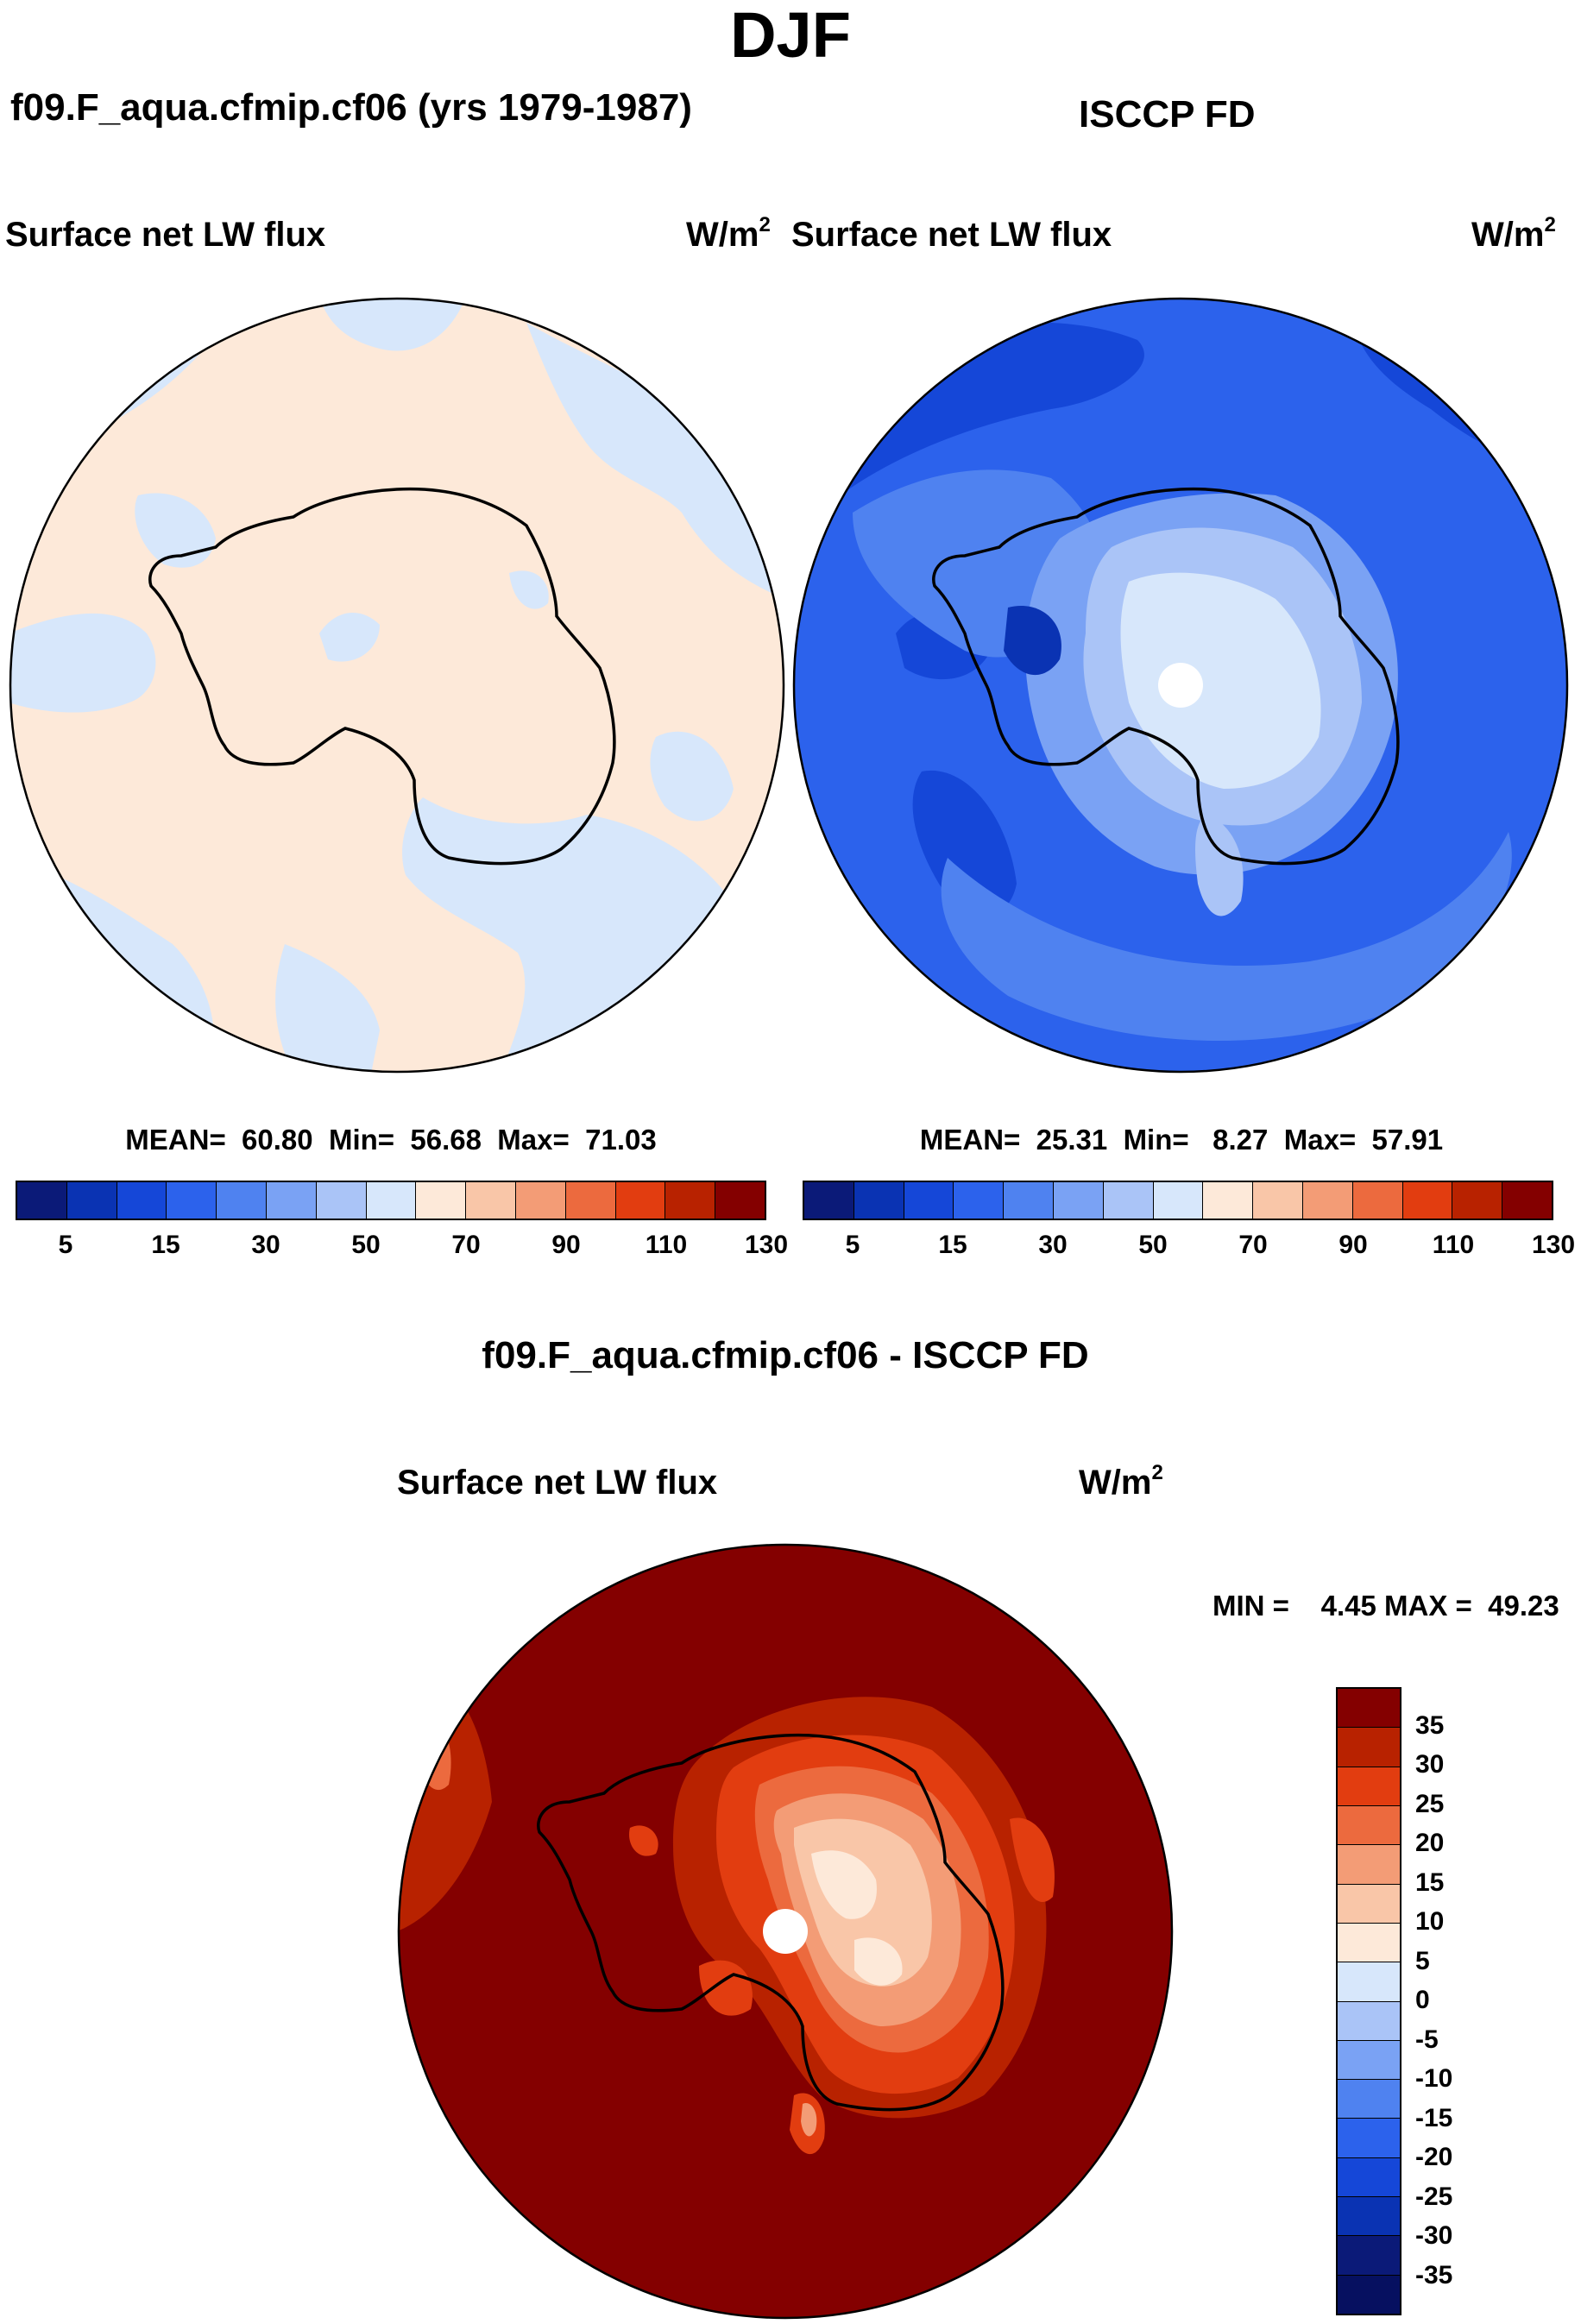  I want to click on colorbar-tick-label: -15, so click(1434, 2117).